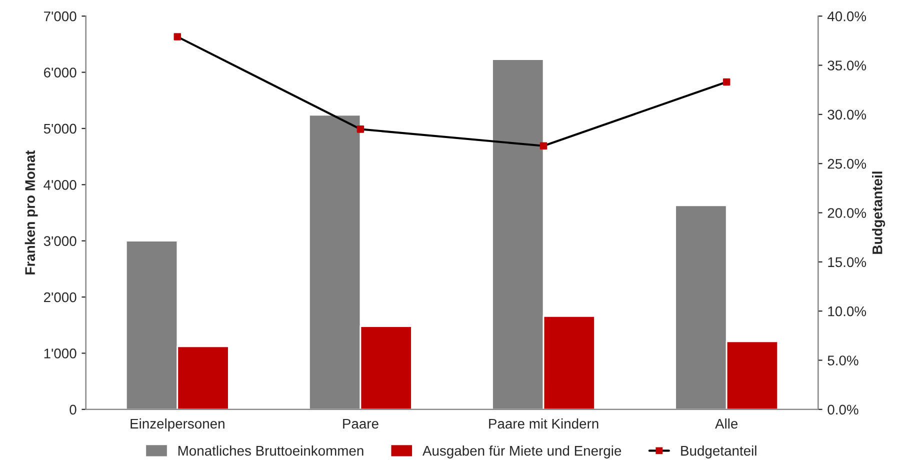  I want to click on y-tick-label: 1'000, so click(60, 353).